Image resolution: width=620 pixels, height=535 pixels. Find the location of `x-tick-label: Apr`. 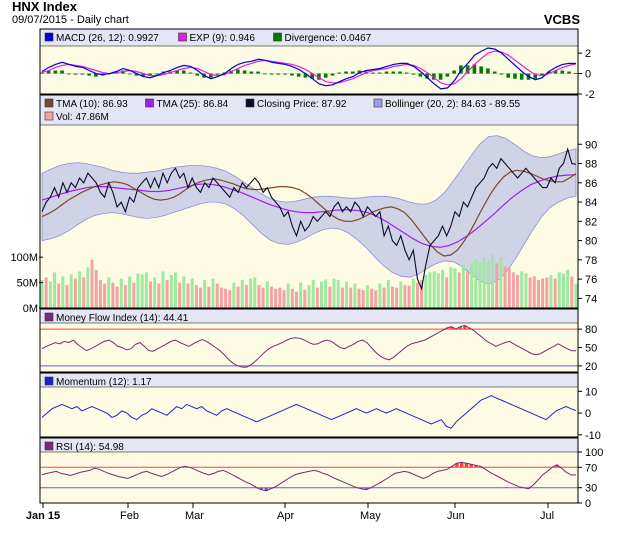

x-tick-label: Apr is located at coordinates (285, 516).